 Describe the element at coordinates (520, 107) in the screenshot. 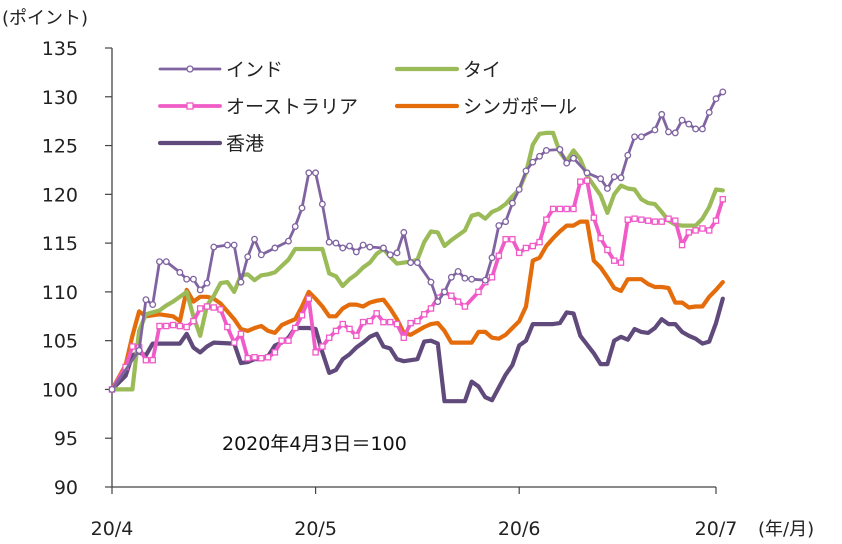

I see `legend-label: シンガポール` at that location.